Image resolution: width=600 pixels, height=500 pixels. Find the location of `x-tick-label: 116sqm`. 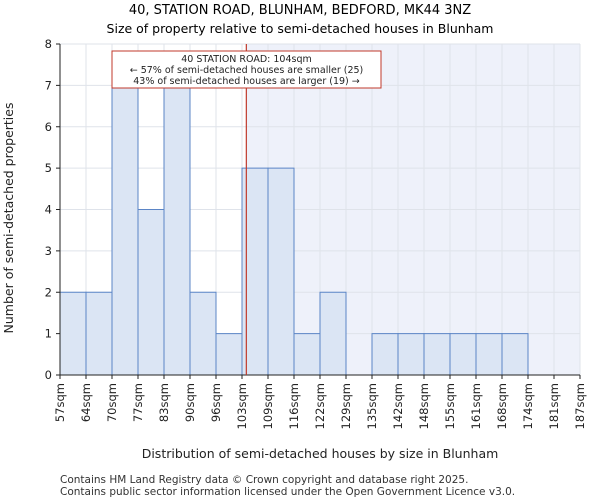

x-tick-label: 116sqm is located at coordinates (294, 406).